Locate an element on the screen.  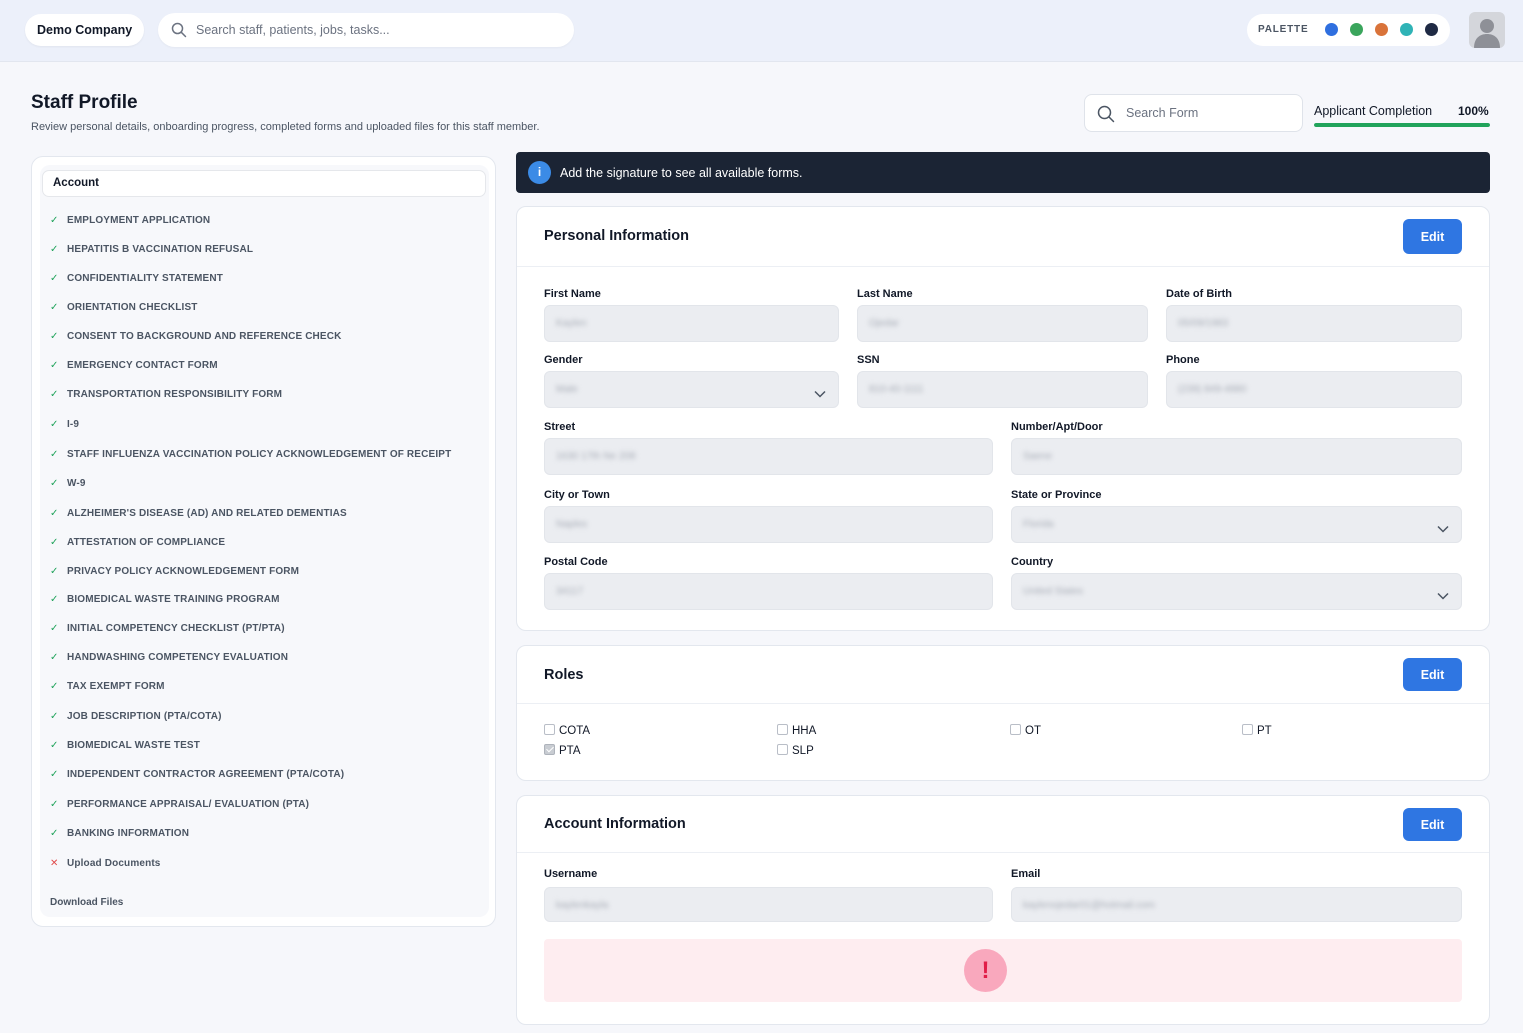
role-label: PT is located at coordinates (1264, 731).